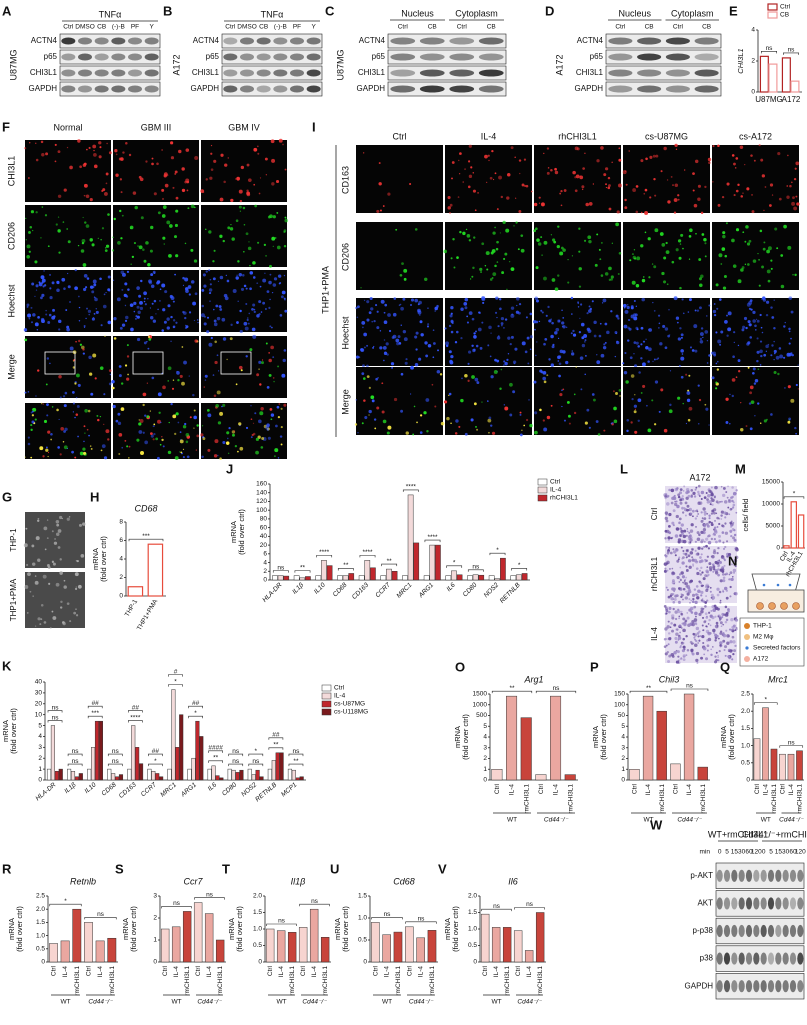 Image resolution: width=807 pixels, height=1025 pixels. I want to click on row-label: CD163, so click(345, 180).